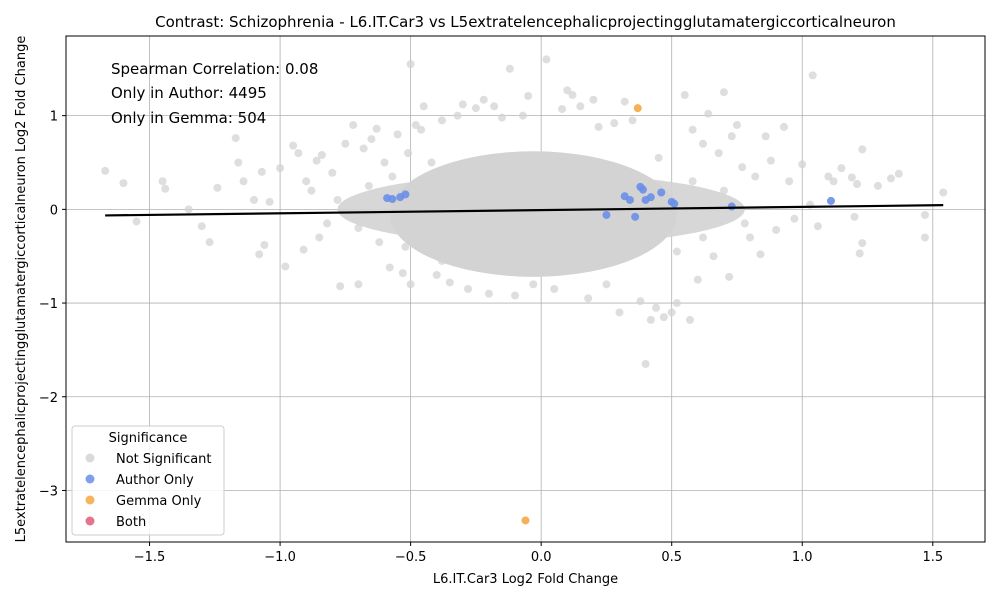 The height and width of the screenshot is (600, 1000). I want to click on x-axis-ticks: −1.5 −1.0 −0.5 0.0 0.5 1.0 1.5, so click(538, 553).